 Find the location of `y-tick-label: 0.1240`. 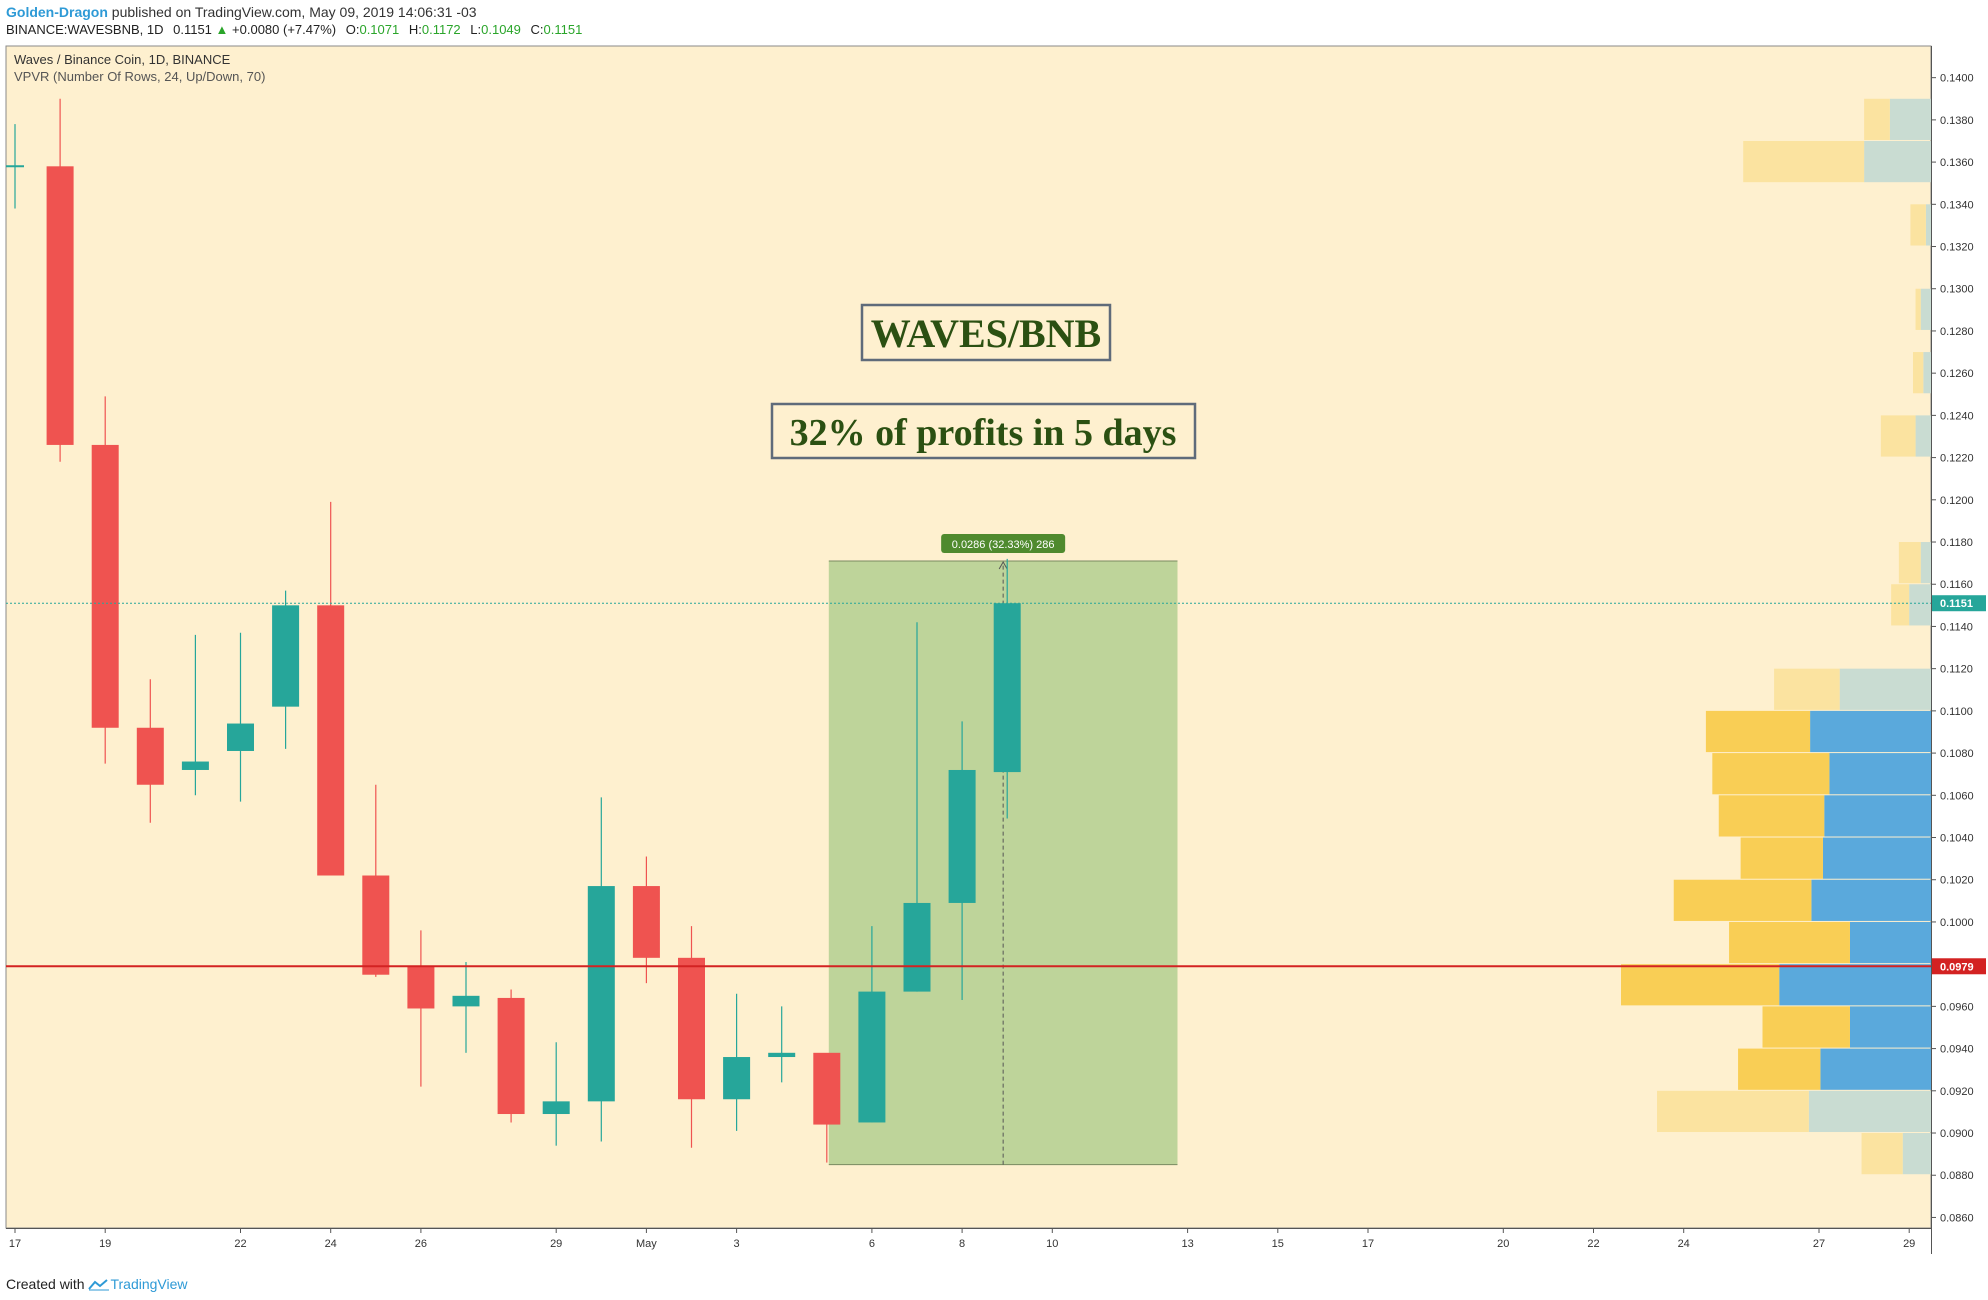

y-tick-label: 0.1240 is located at coordinates (1957, 416).